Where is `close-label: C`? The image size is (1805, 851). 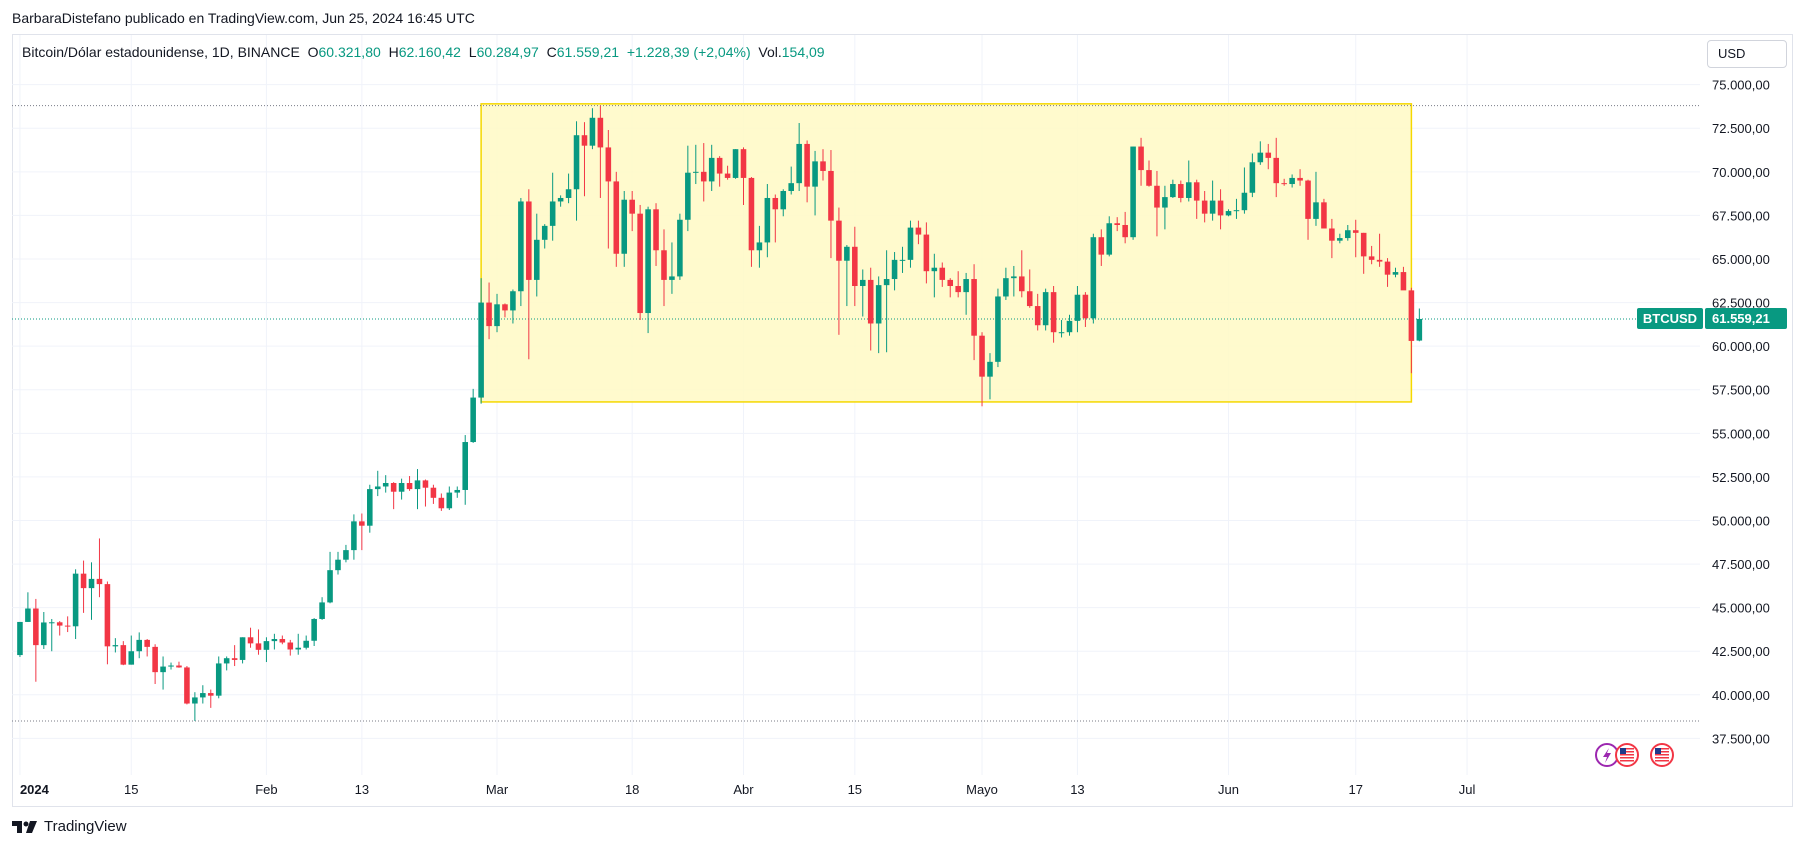 close-label: C is located at coordinates (551, 52).